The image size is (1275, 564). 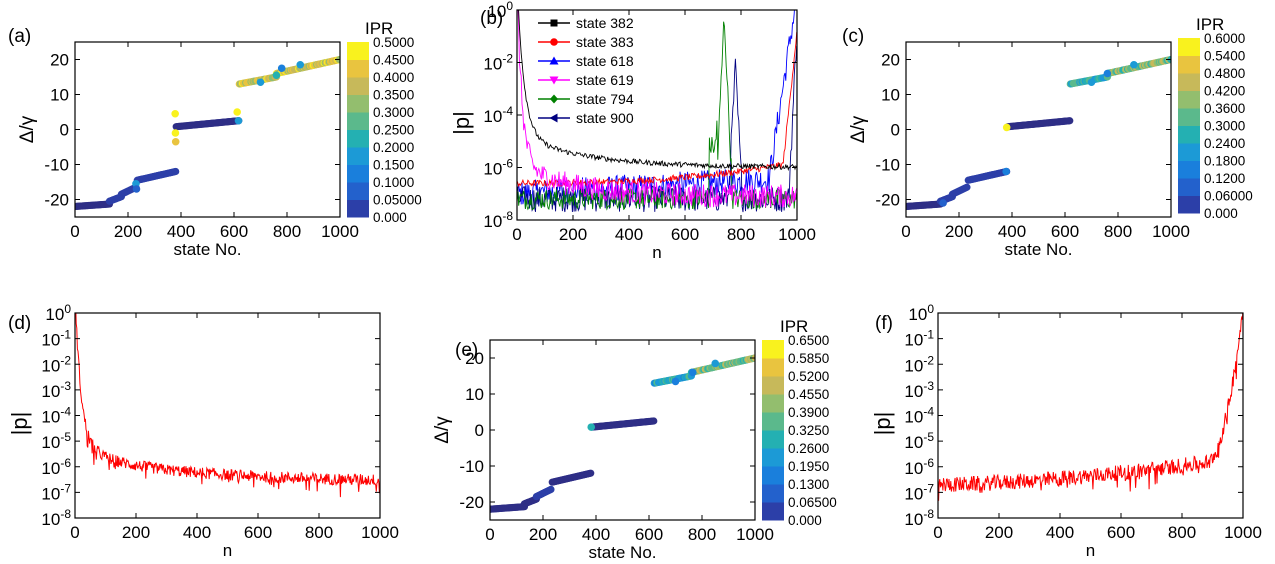 What do you see at coordinates (1224, 56) in the screenshot?
I see `colorbar-label: 0.5400` at bounding box center [1224, 56].